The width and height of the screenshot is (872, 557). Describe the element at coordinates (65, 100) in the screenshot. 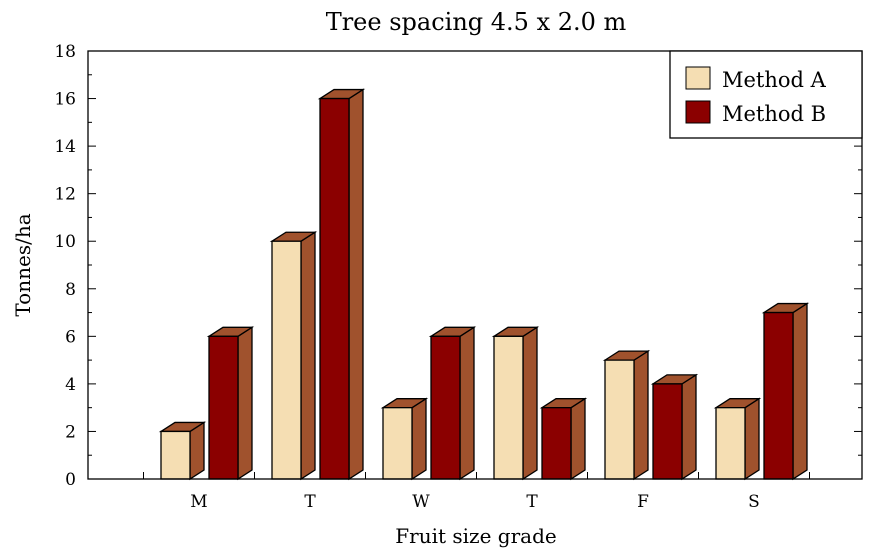

I see `y-tick-label: 16` at that location.